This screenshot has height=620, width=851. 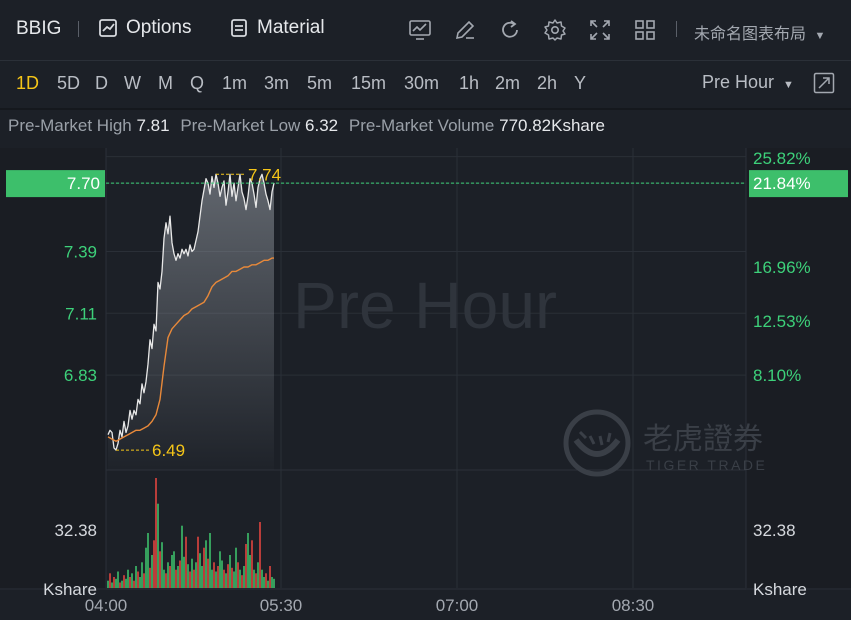 I want to click on settings-gear-icon, so click(x=555, y=30).